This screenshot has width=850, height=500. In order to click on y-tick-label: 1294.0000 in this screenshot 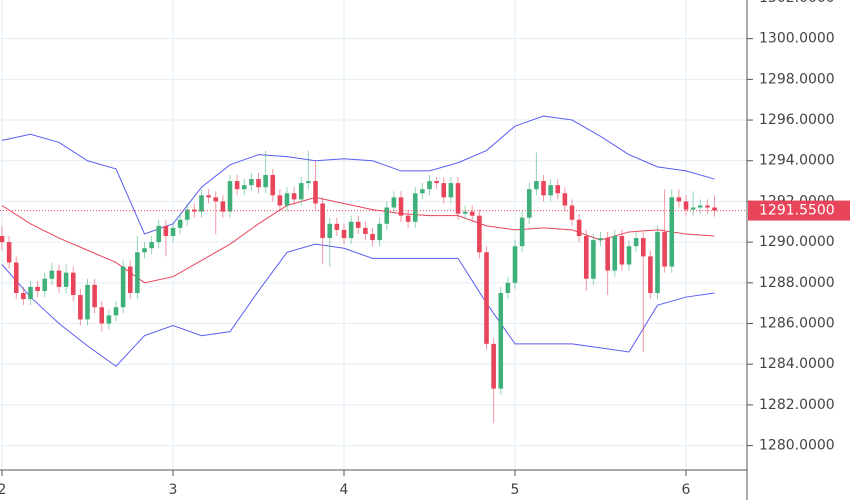, I will do `click(797, 161)`.